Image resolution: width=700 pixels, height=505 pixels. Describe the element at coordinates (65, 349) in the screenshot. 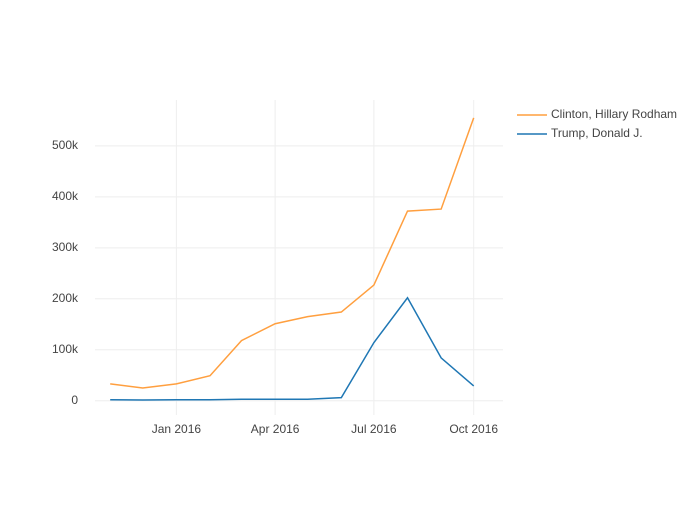

I see `y-tick-label: 100k` at that location.